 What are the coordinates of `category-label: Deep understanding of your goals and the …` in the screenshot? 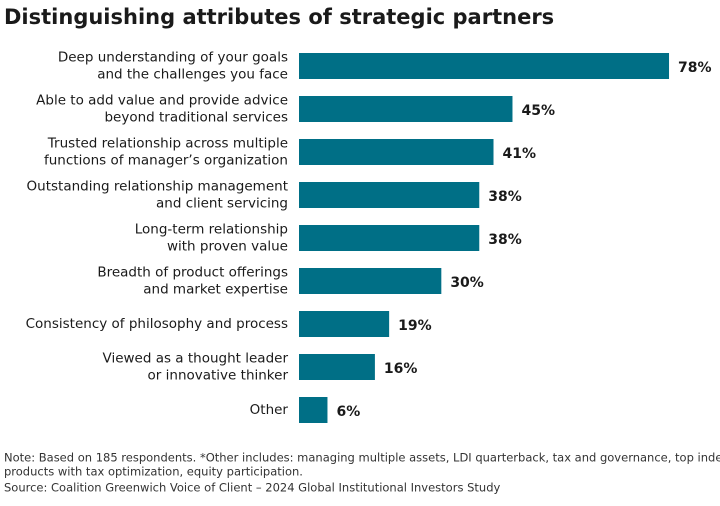 It's located at (173, 66).